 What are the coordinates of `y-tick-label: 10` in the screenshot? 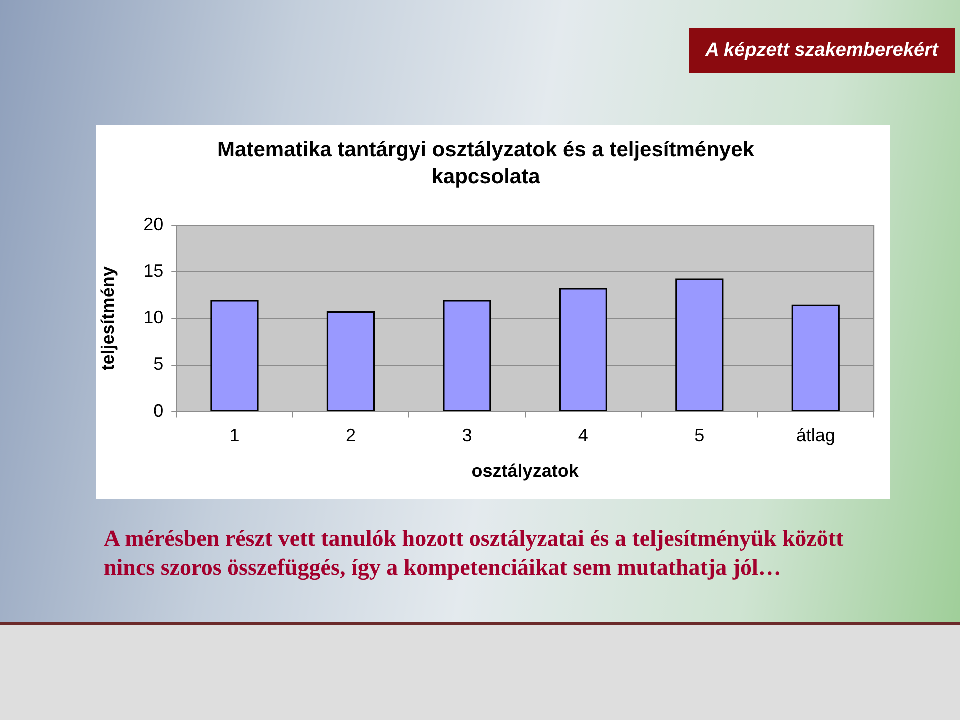 It's located at (154, 318).